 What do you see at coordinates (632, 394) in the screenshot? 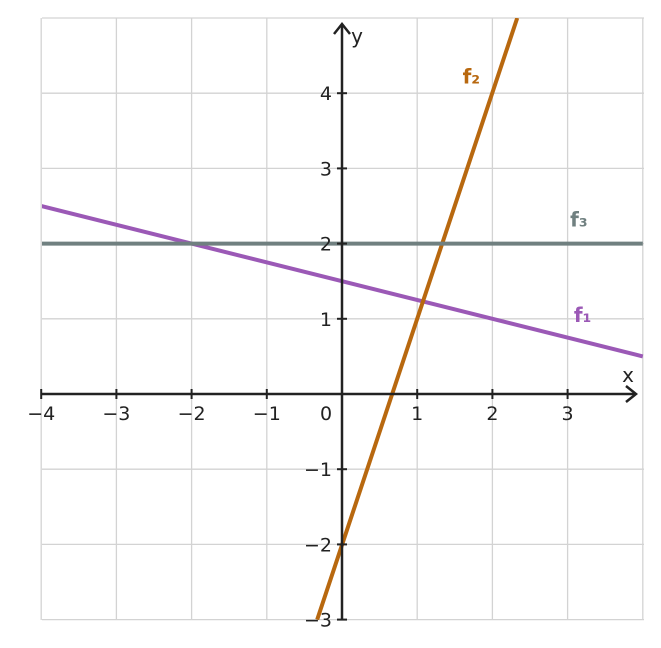
I see `x-axis-arrow` at bounding box center [632, 394].